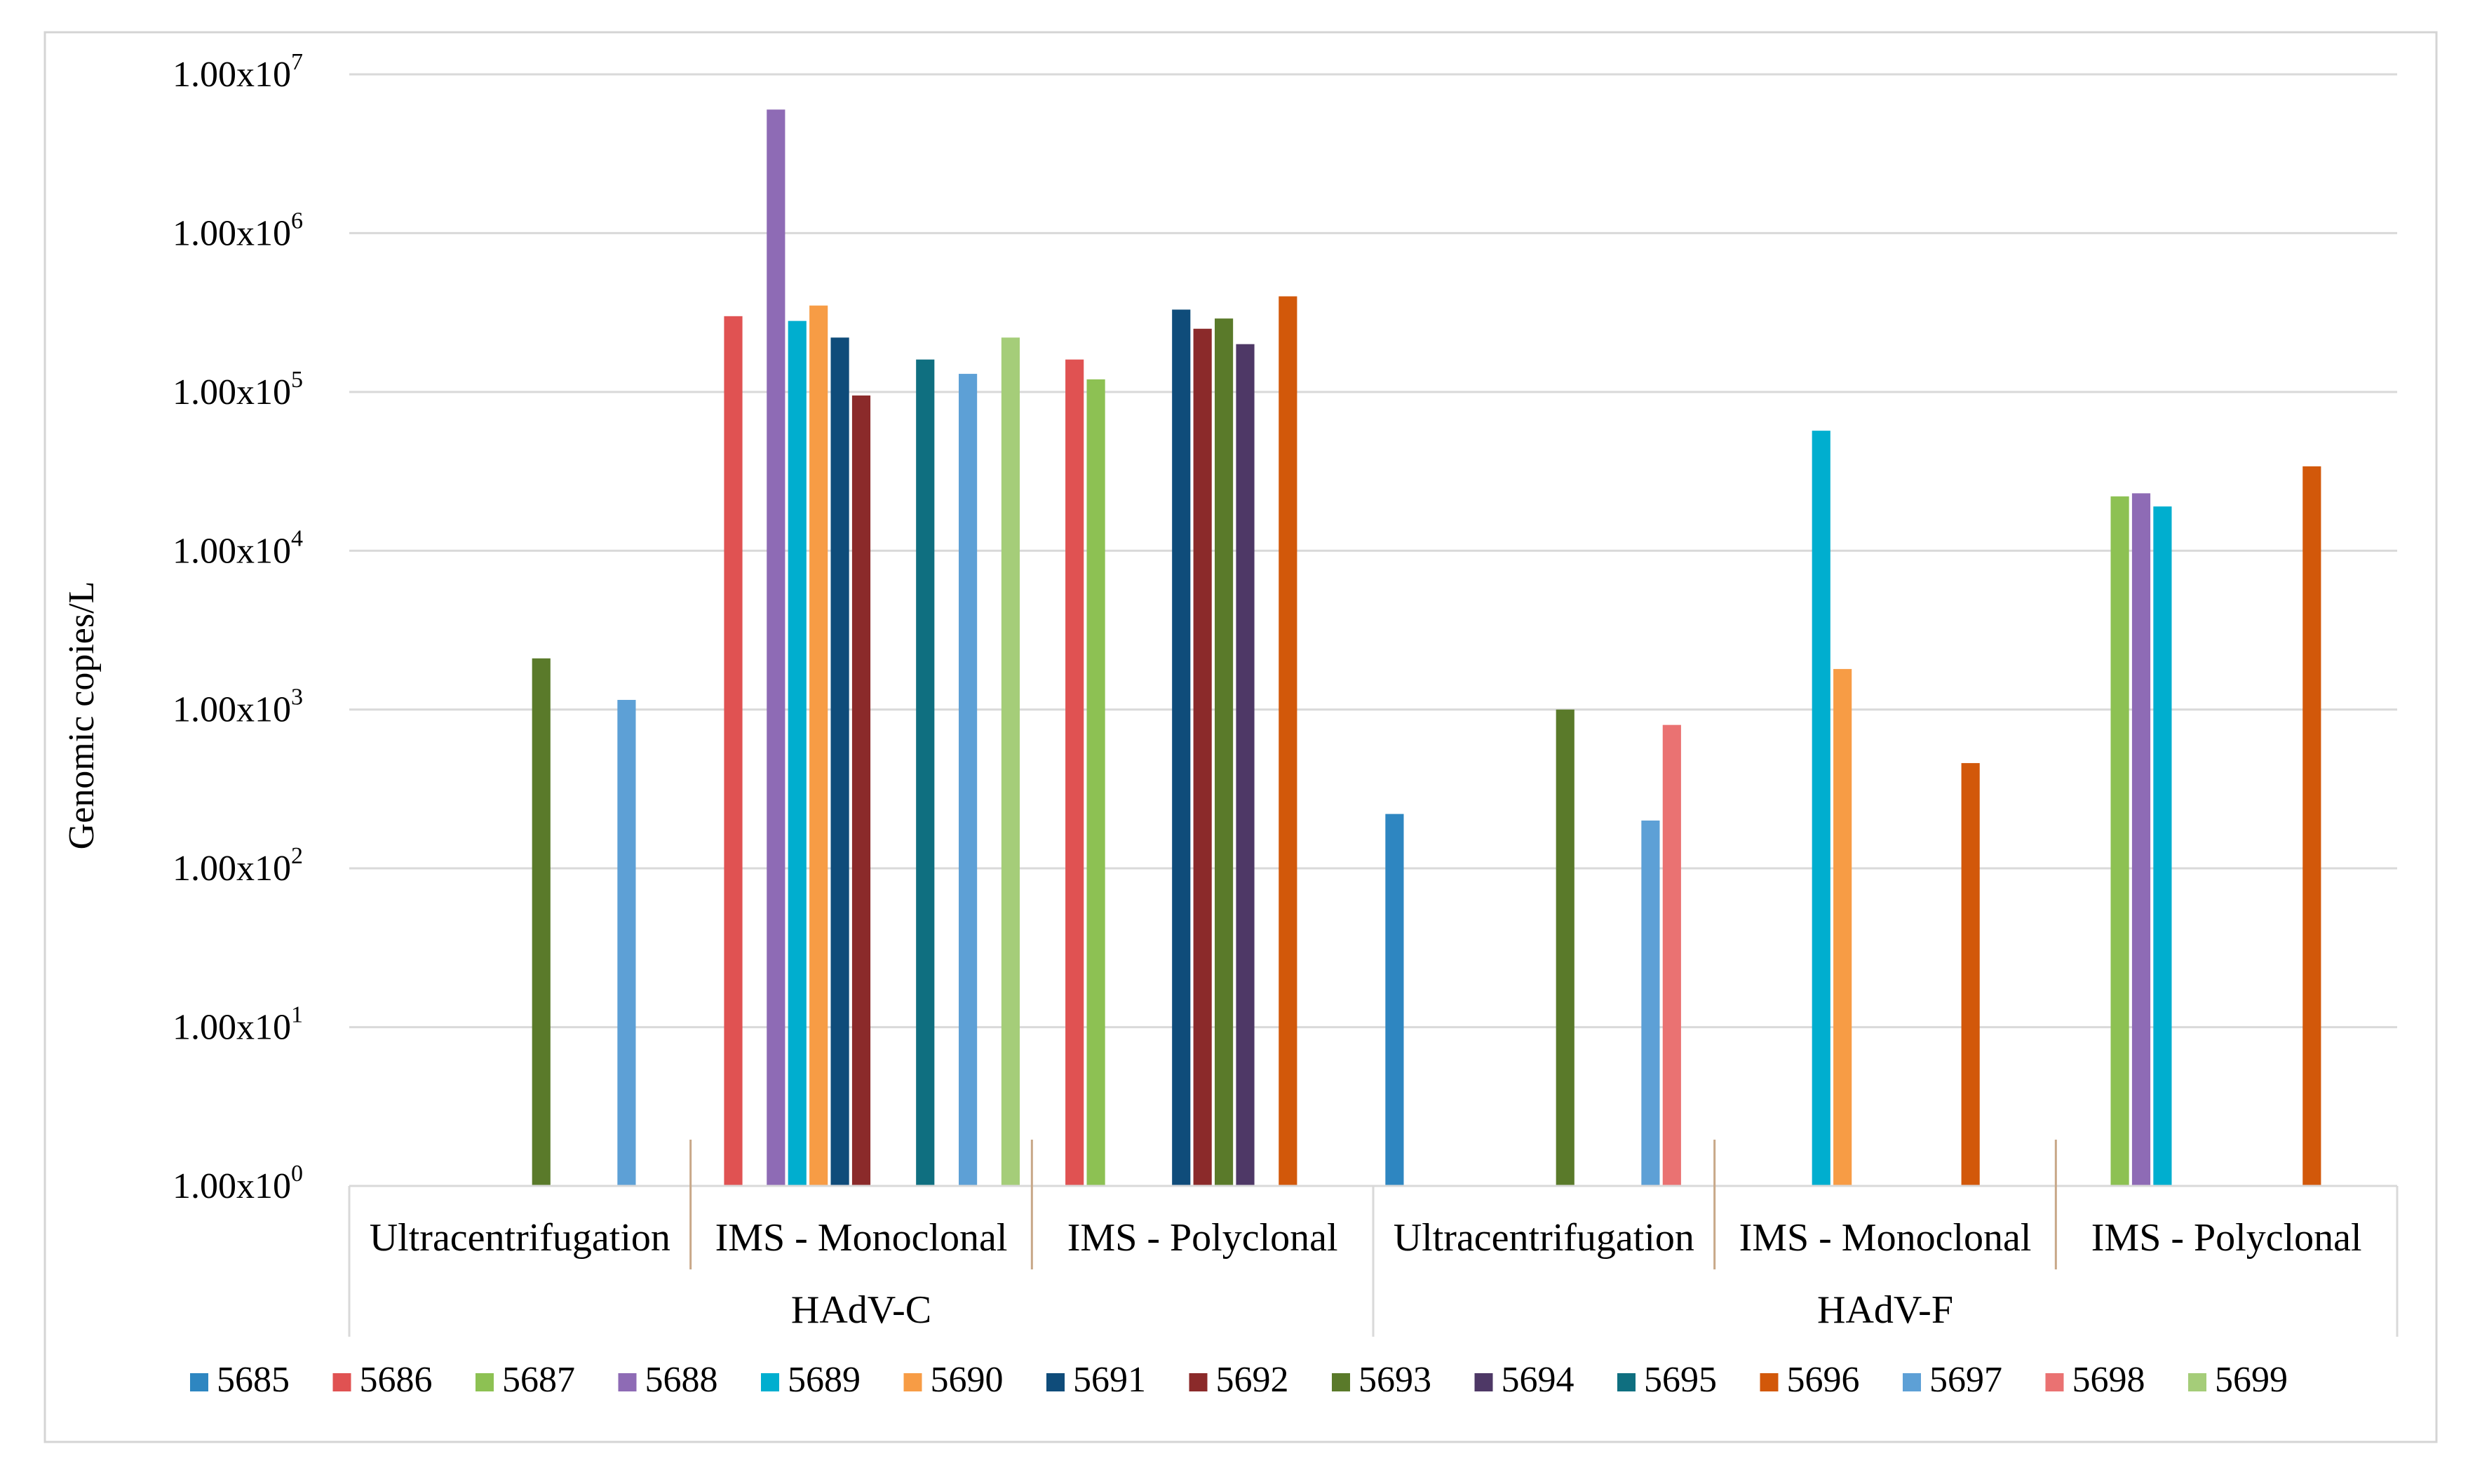 The width and height of the screenshot is (2468, 1484). Describe the element at coordinates (2251, 1380) in the screenshot. I see `legend-label: 5699` at that location.